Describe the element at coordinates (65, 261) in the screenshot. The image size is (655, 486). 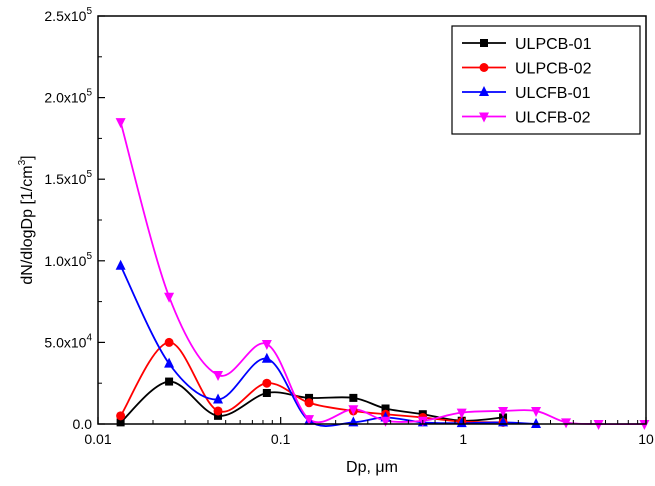
I see `y-tick-mantissa: 1.0x10` at that location.